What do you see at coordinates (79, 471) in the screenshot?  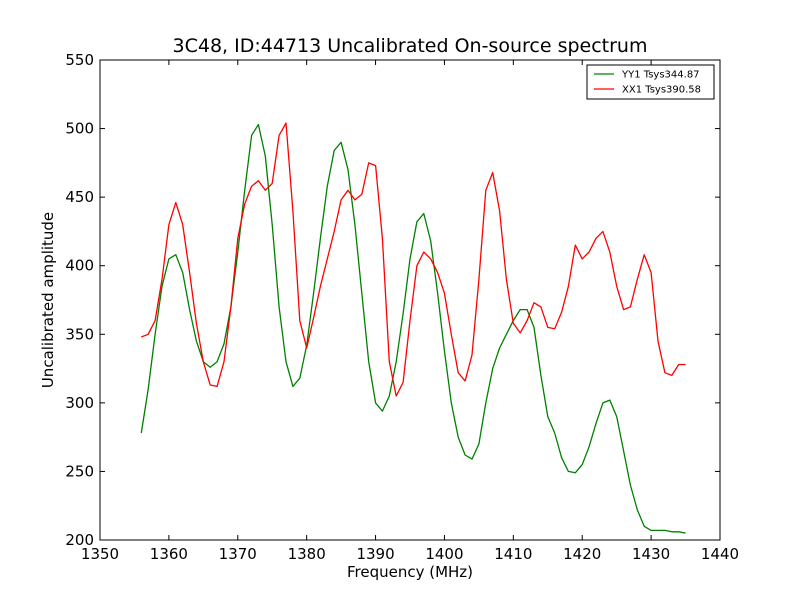 I see `y-tick-label: 250` at bounding box center [79, 471].